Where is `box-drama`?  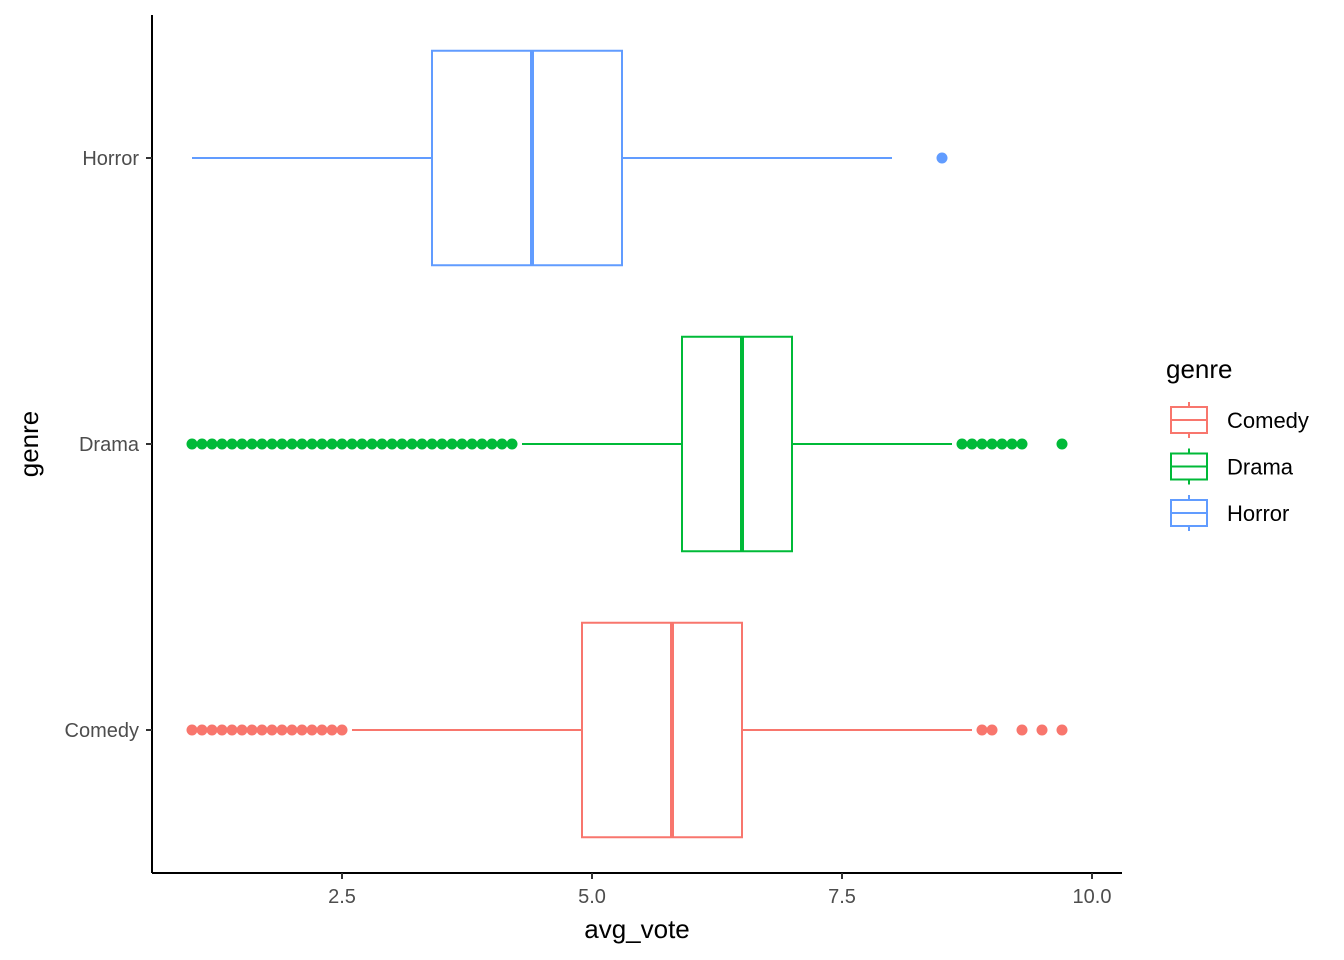
box-drama is located at coordinates (627, 444).